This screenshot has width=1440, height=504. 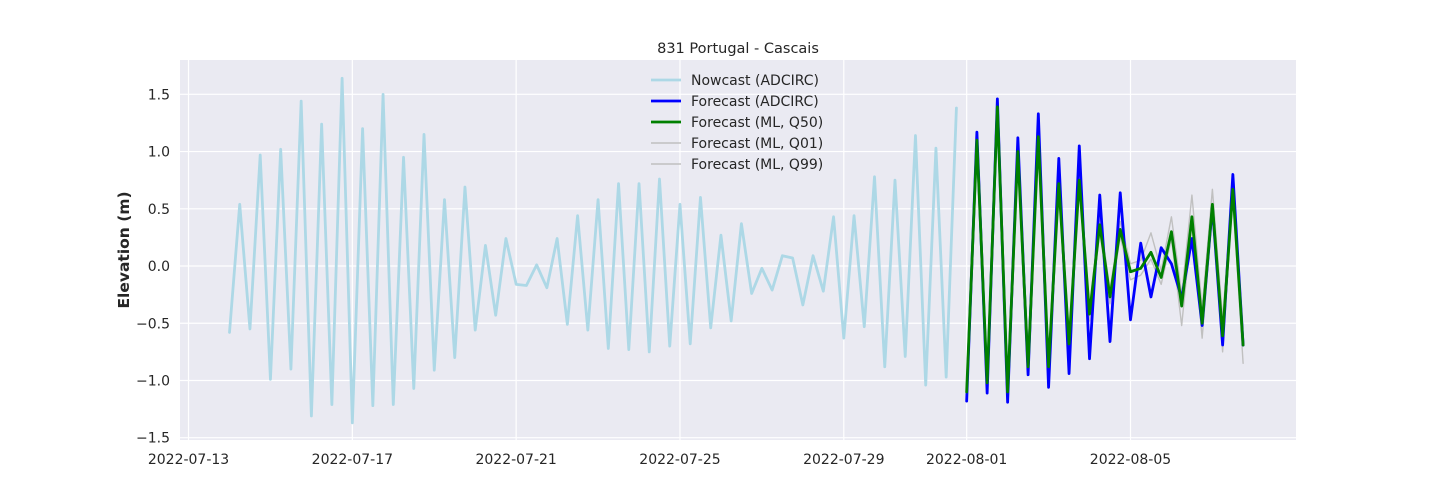 I want to click on chart-title: 831 Portugal - Cascais, so click(x=738, y=49).